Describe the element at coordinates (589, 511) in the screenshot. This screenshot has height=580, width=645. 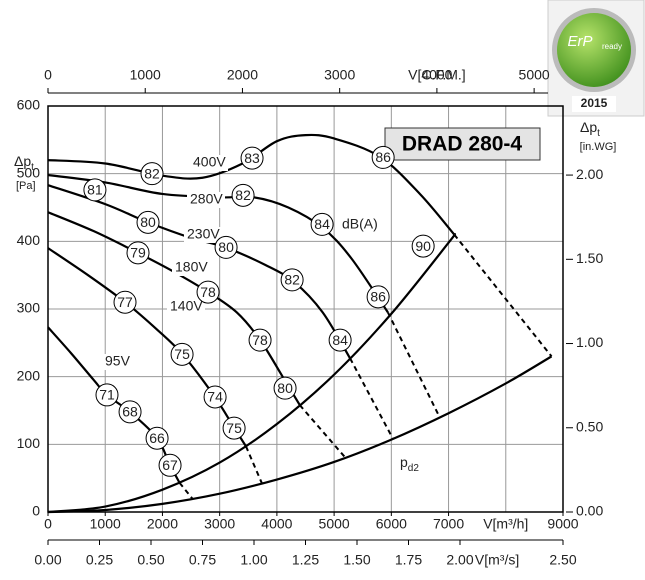
I see `y2-tick-label: 0.00` at that location.